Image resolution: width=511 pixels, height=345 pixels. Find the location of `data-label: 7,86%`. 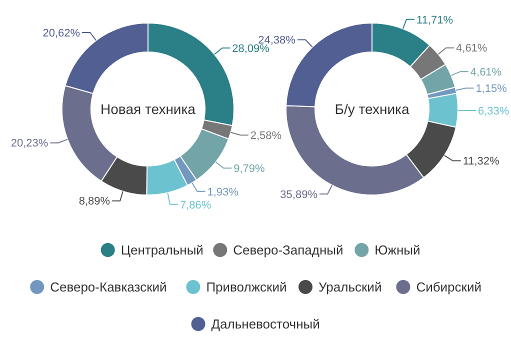

data-label: 7,86% is located at coordinates (196, 205).